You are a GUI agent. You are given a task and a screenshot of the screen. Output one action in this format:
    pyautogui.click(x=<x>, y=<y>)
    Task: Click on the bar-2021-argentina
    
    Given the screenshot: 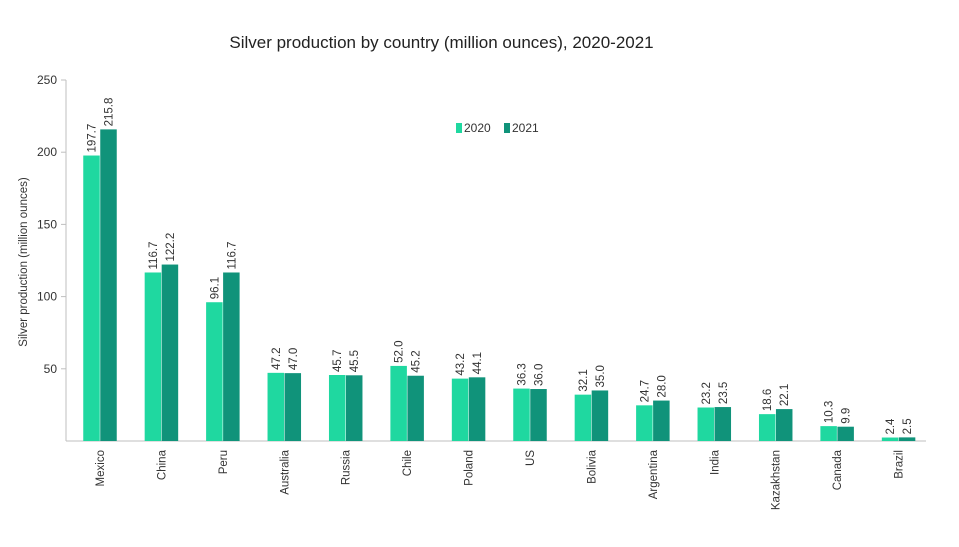 What is the action you would take?
    pyautogui.click(x=661, y=420)
    